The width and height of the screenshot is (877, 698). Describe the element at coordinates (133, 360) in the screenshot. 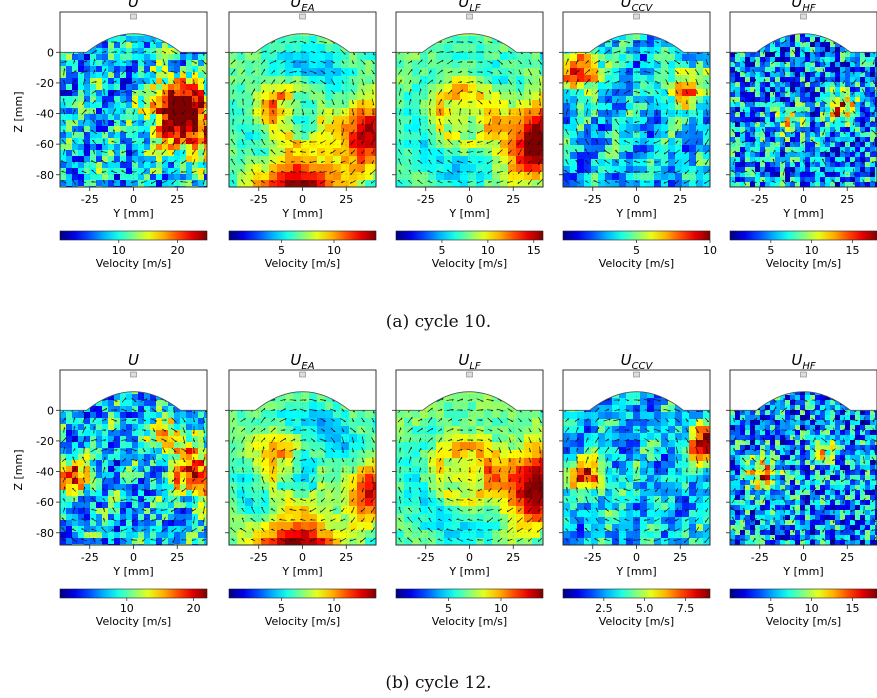

I see `panel-title: U` at that location.